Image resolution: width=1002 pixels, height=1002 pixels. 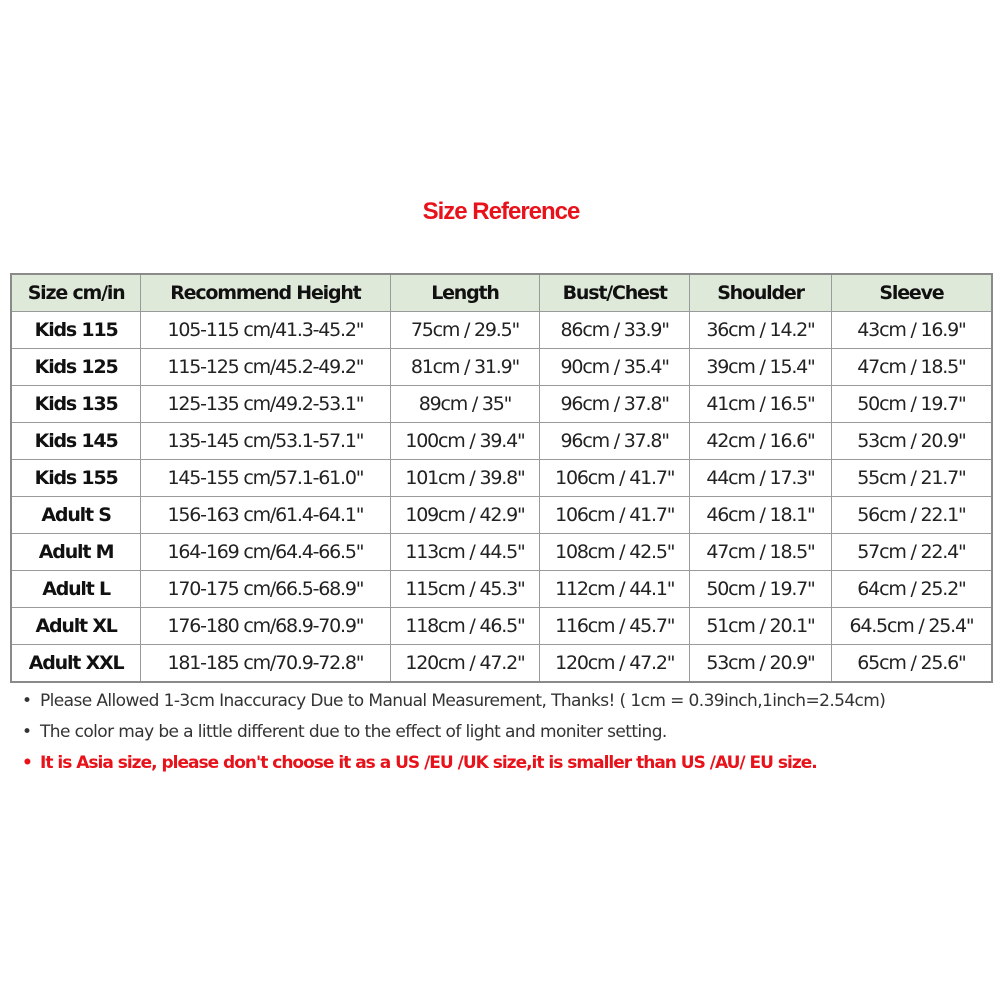 I want to click on column-header: Recommend Height, so click(x=265, y=292).